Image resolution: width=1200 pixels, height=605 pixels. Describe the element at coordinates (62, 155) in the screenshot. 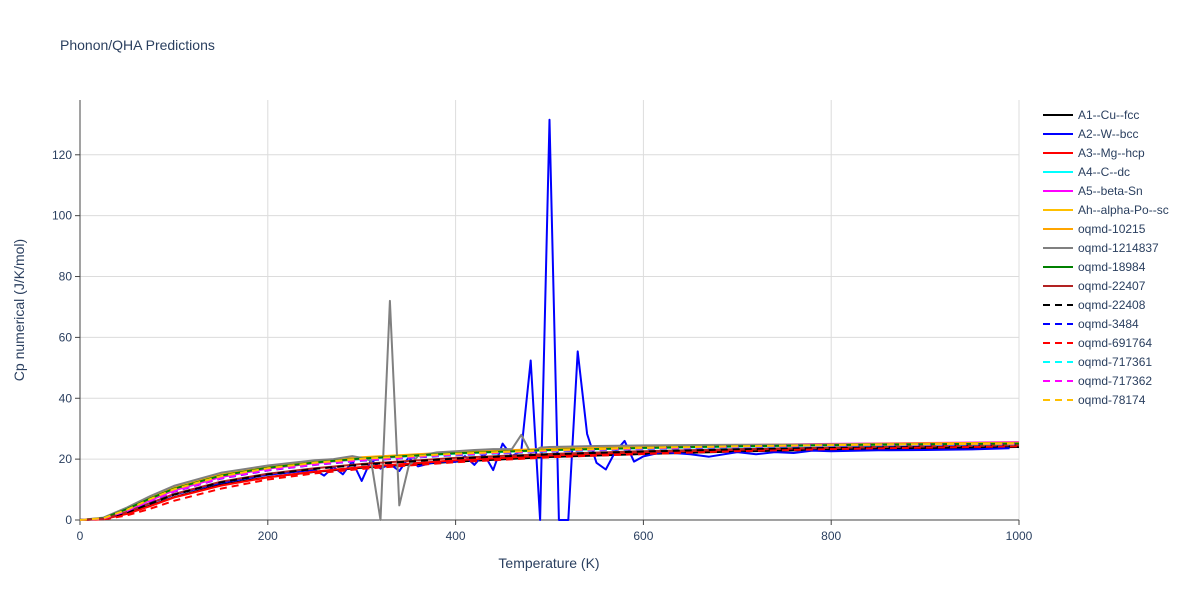

I see `y-tick-label: 120` at that location.